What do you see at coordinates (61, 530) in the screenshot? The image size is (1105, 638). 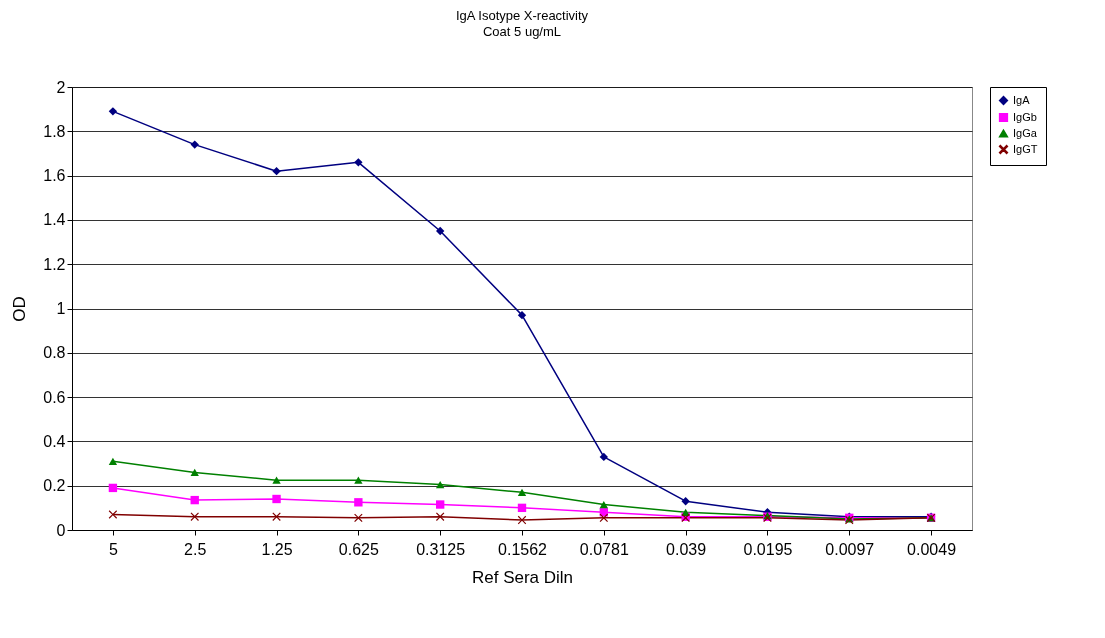 I see `y-tick-label: 0` at bounding box center [61, 530].